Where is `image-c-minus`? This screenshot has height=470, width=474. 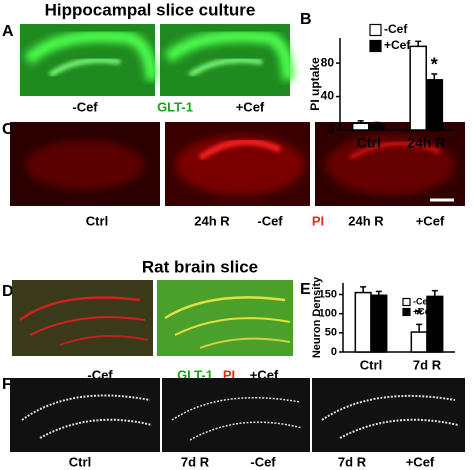
image-c-minus is located at coordinates (237, 164).